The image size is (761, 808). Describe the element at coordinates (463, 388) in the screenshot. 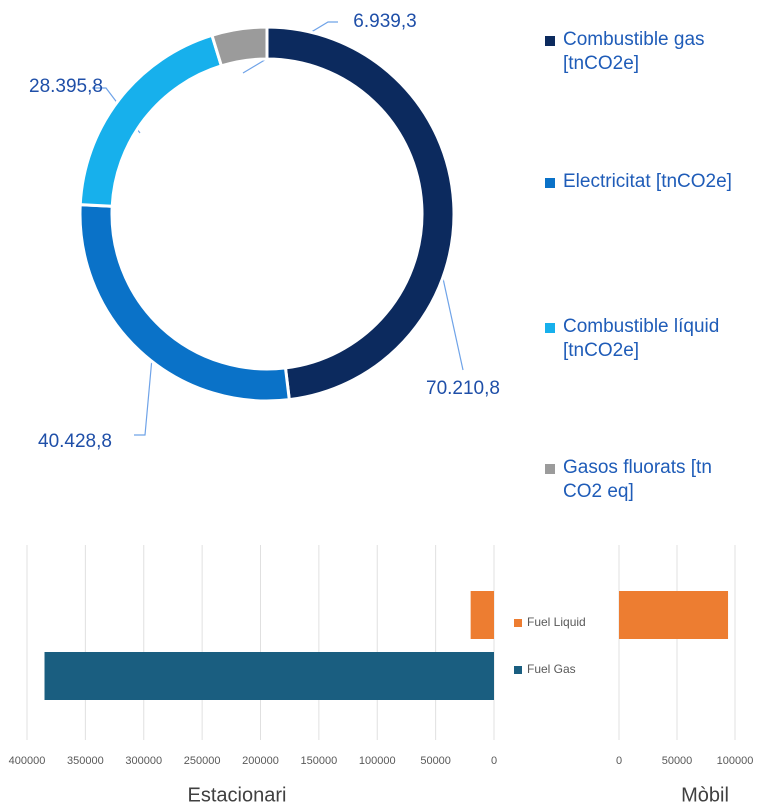

I see `data-label: 70.210,8` at that location.